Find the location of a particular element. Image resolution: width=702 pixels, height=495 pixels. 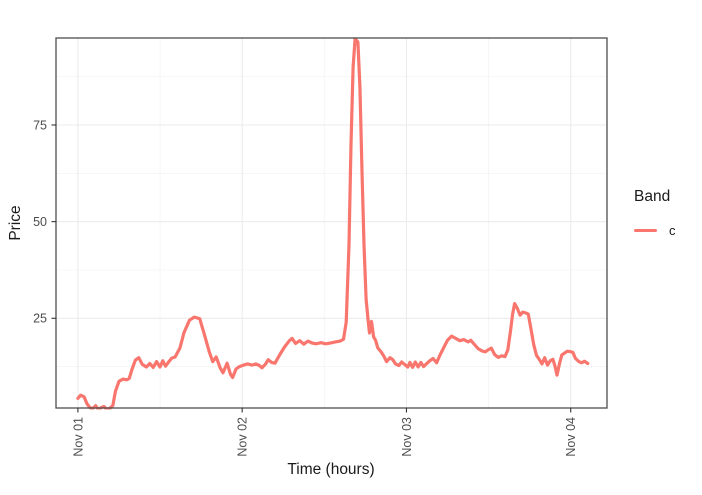

y-tick-label: 75 is located at coordinates (40, 125).